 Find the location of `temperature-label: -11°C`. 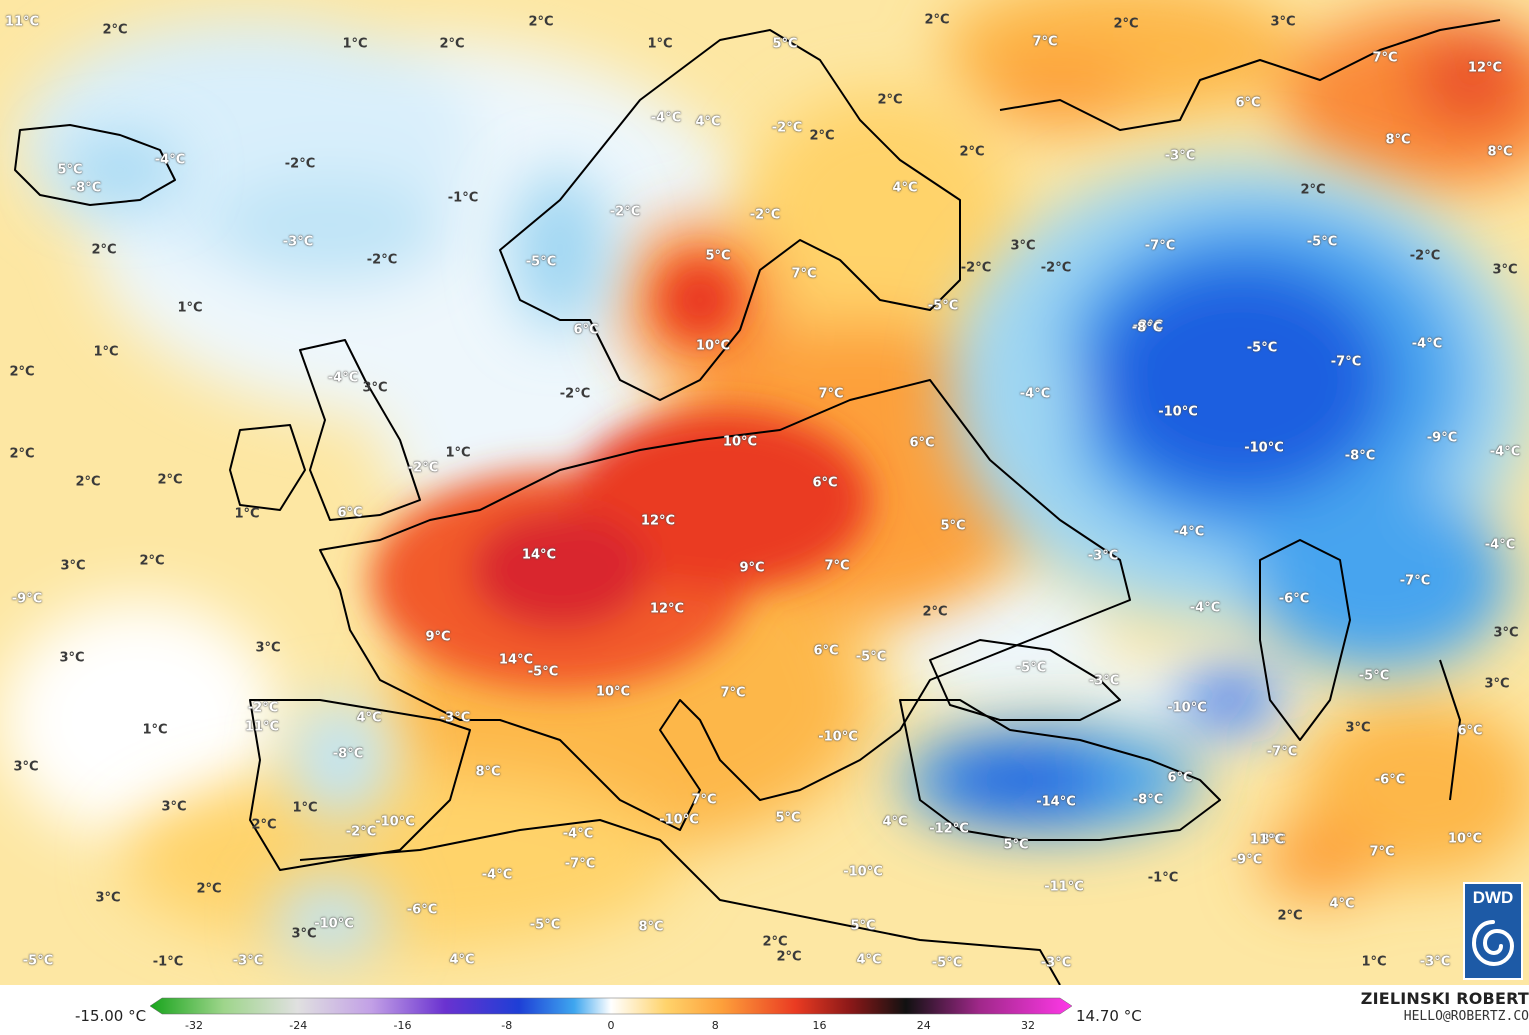

temperature-label: -11°C is located at coordinates (1064, 887).